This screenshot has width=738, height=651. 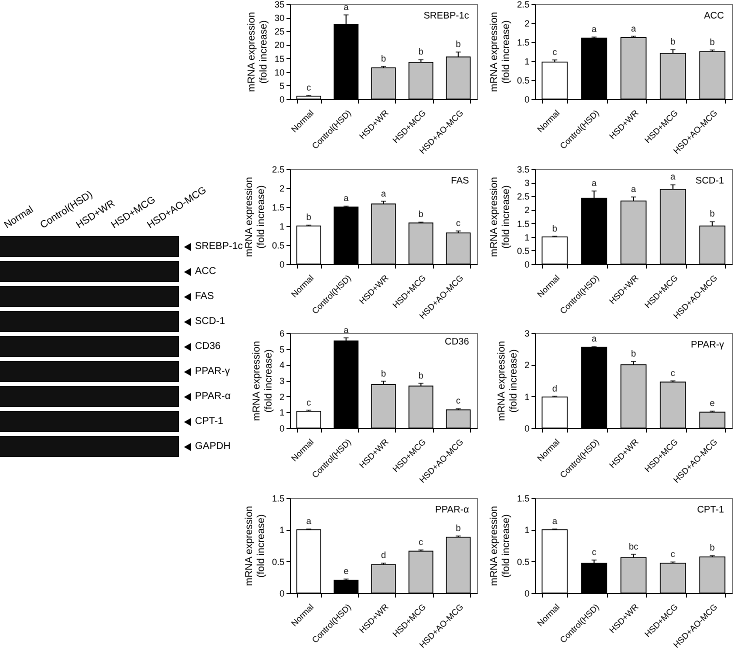 I want to click on text: FAS, so click(x=460, y=180).